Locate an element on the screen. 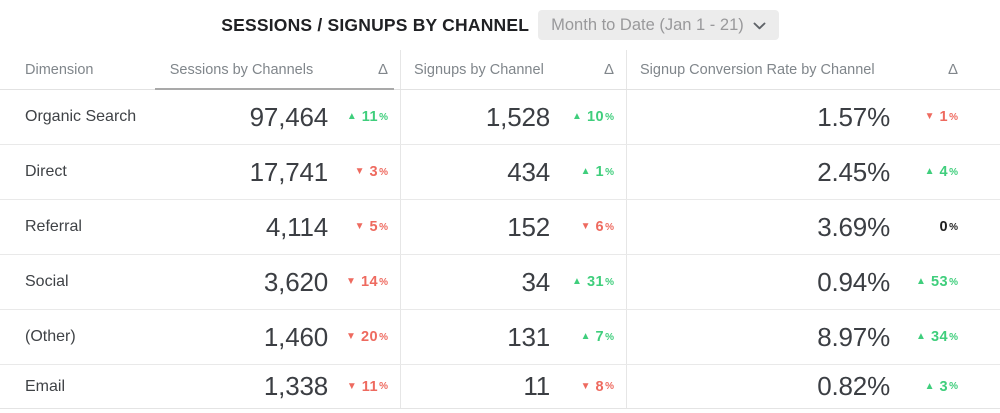  date-range-label: Month to Date (Jan 1 - 21) is located at coordinates (647, 24).